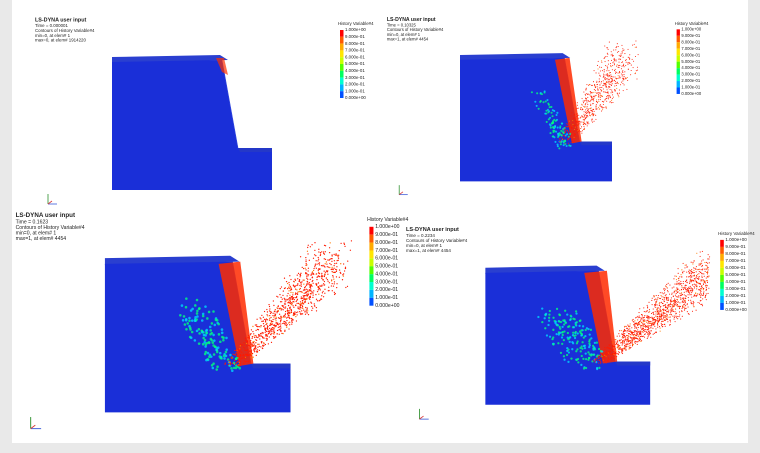  Describe the element at coordinates (386, 251) in the screenshot. I see `legend-label: 7.000e-01` at that location.